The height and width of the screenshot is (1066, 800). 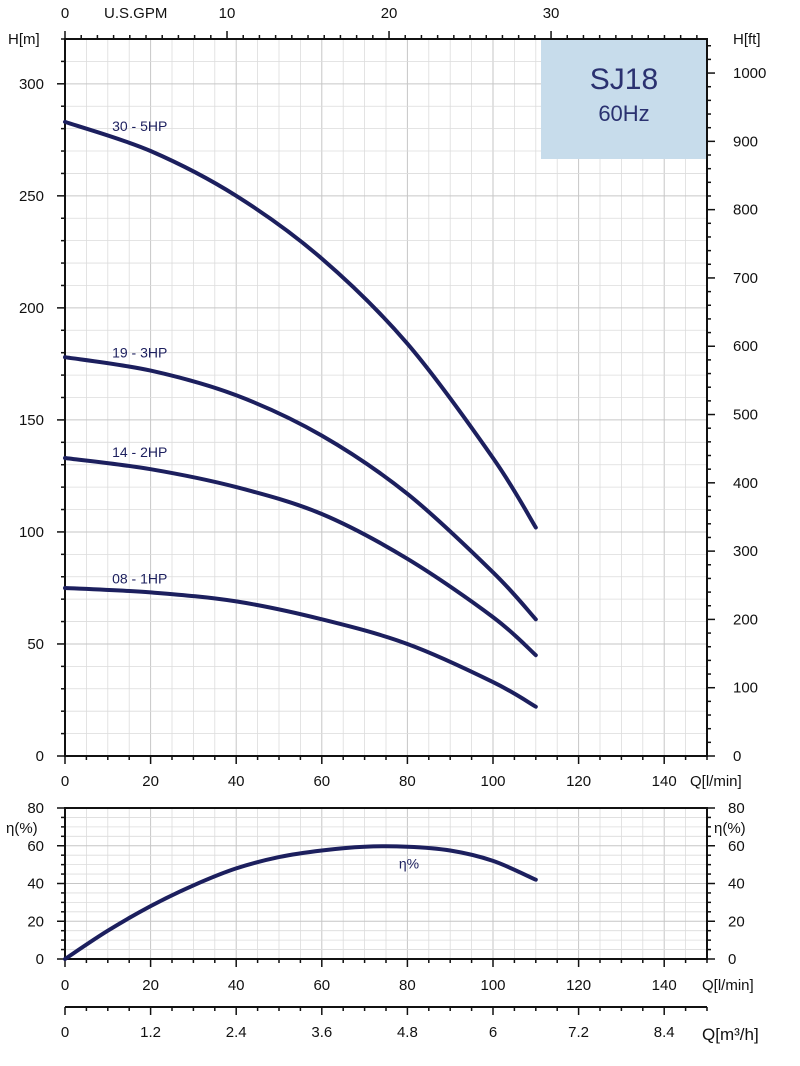 What do you see at coordinates (300, 557) in the screenshot?
I see `head-curve-14-2hp` at bounding box center [300, 557].